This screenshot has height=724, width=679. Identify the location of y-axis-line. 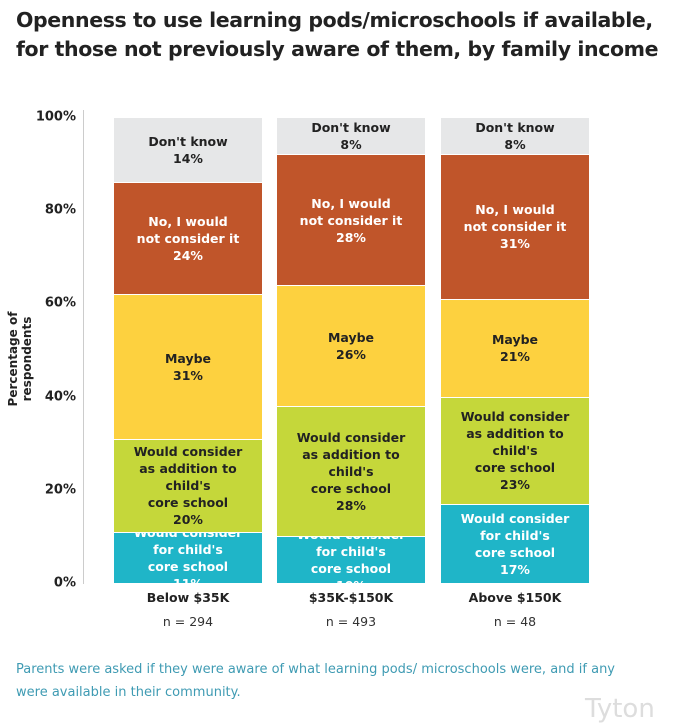
(83, 347).